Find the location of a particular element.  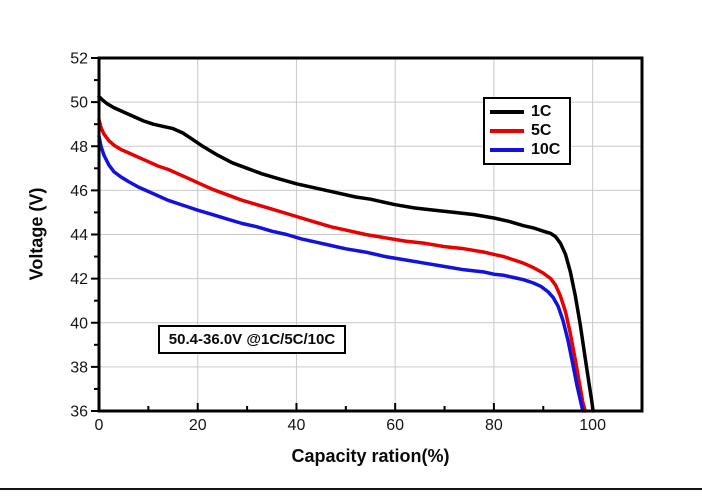

y-axis-title: Voltage (V) is located at coordinates (36, 234).